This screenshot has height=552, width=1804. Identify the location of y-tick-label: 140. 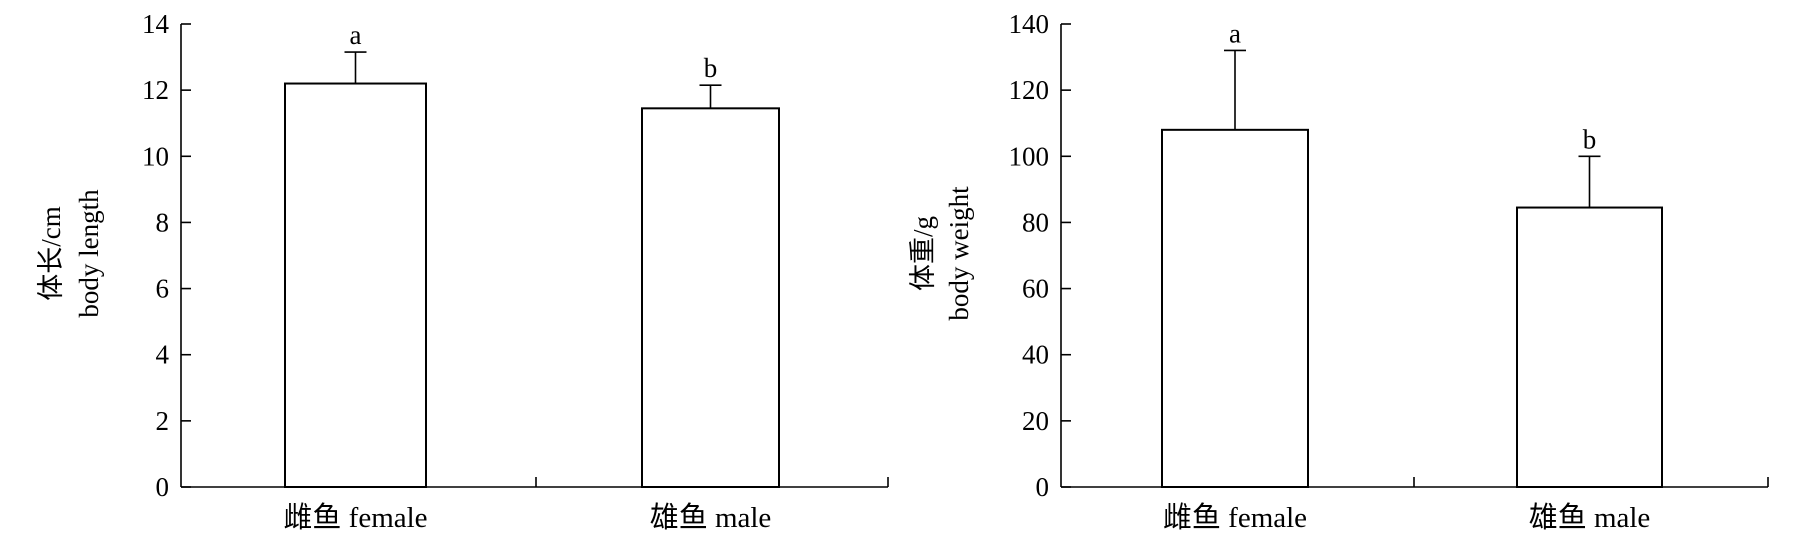
(1029, 24).